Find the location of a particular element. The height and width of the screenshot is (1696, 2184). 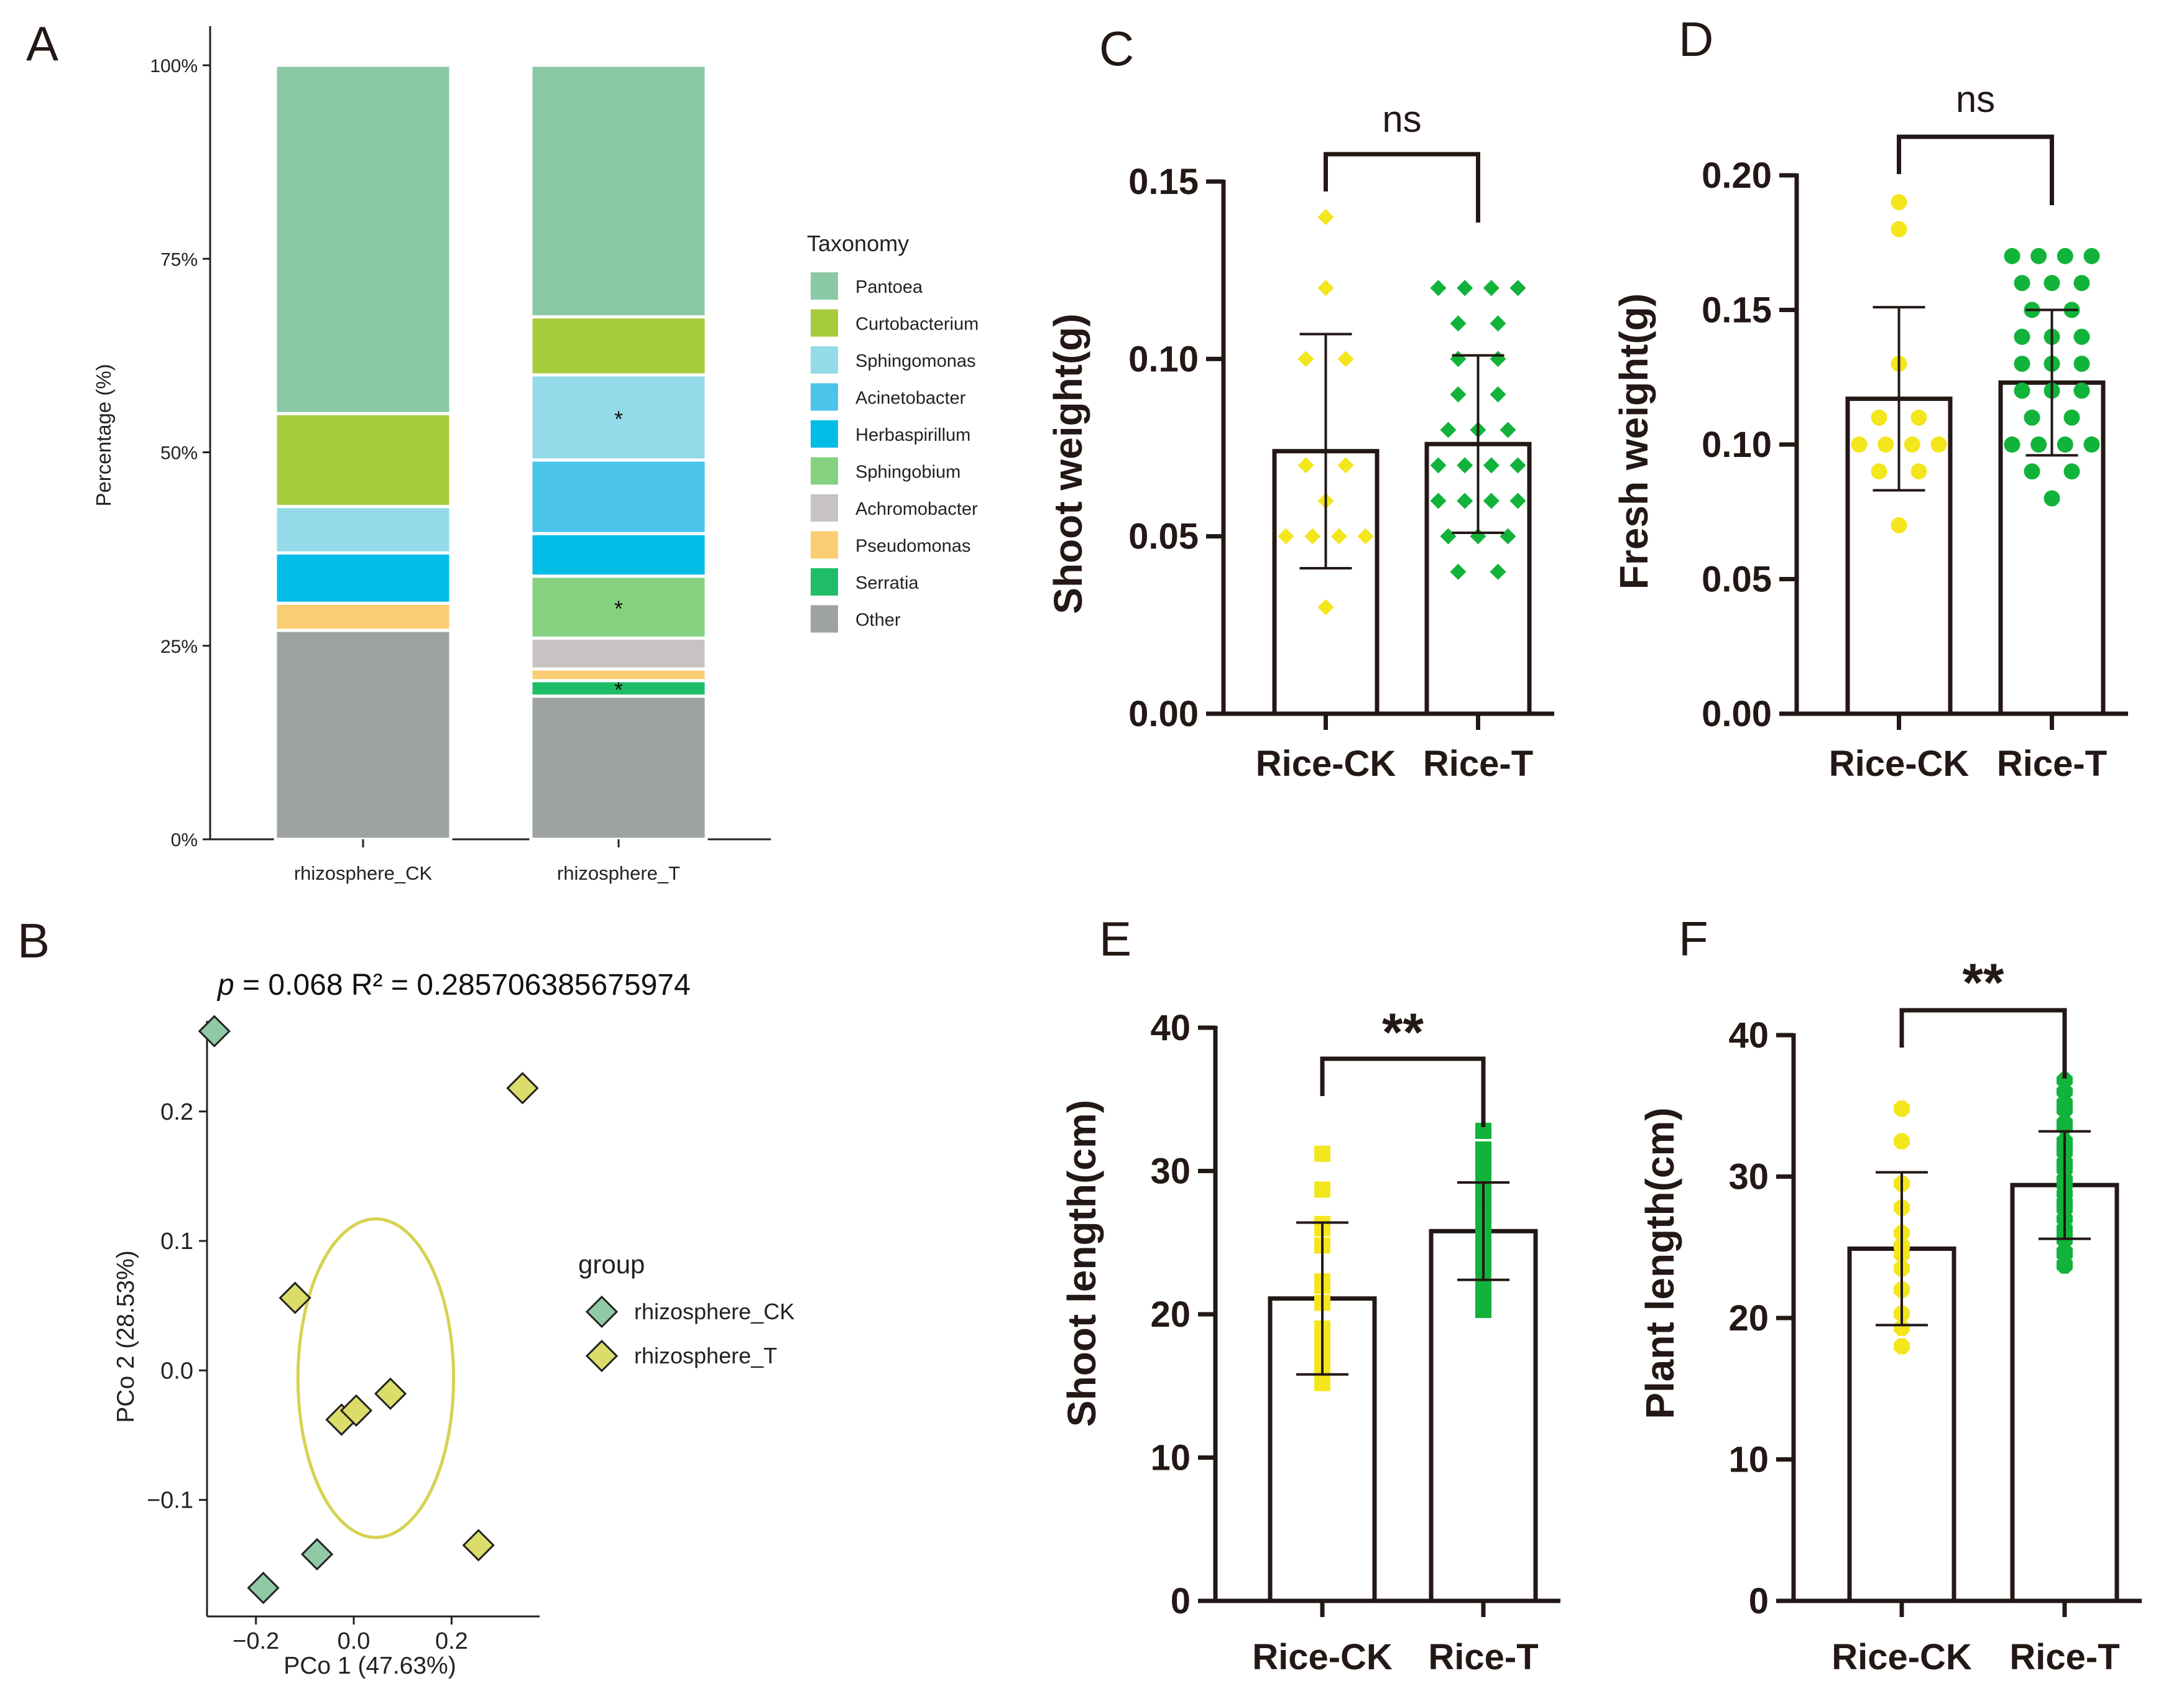

panel-letter-e: E is located at coordinates (1115, 938).